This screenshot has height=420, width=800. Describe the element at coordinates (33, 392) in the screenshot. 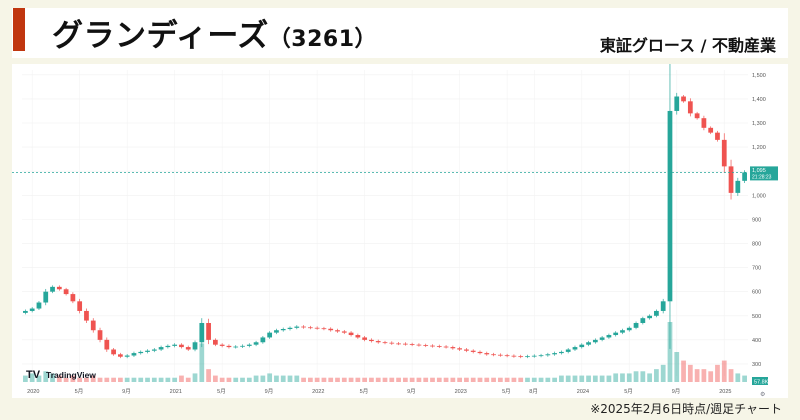

I see `x-tick-label: 2020` at that location.